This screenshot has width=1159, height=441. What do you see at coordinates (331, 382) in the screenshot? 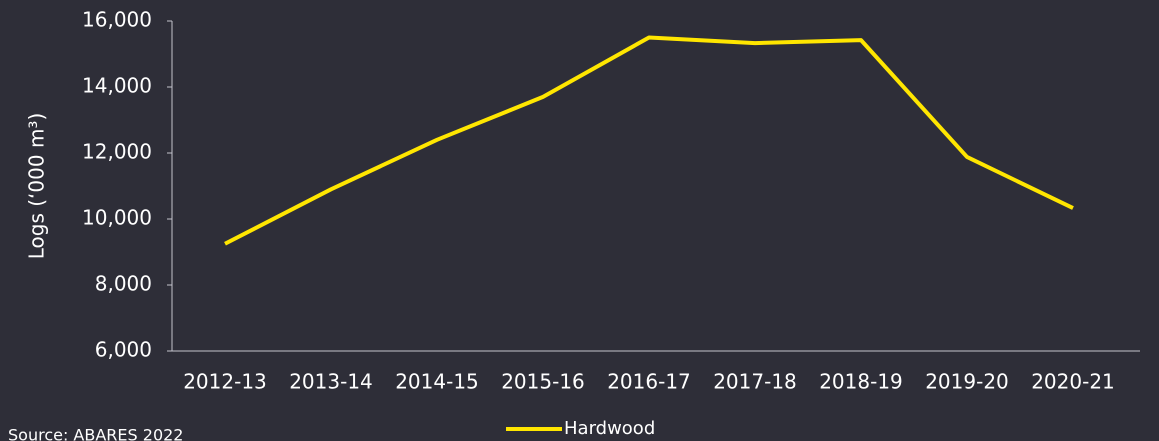
I see `x-tick-label: 2013-14` at bounding box center [331, 382].